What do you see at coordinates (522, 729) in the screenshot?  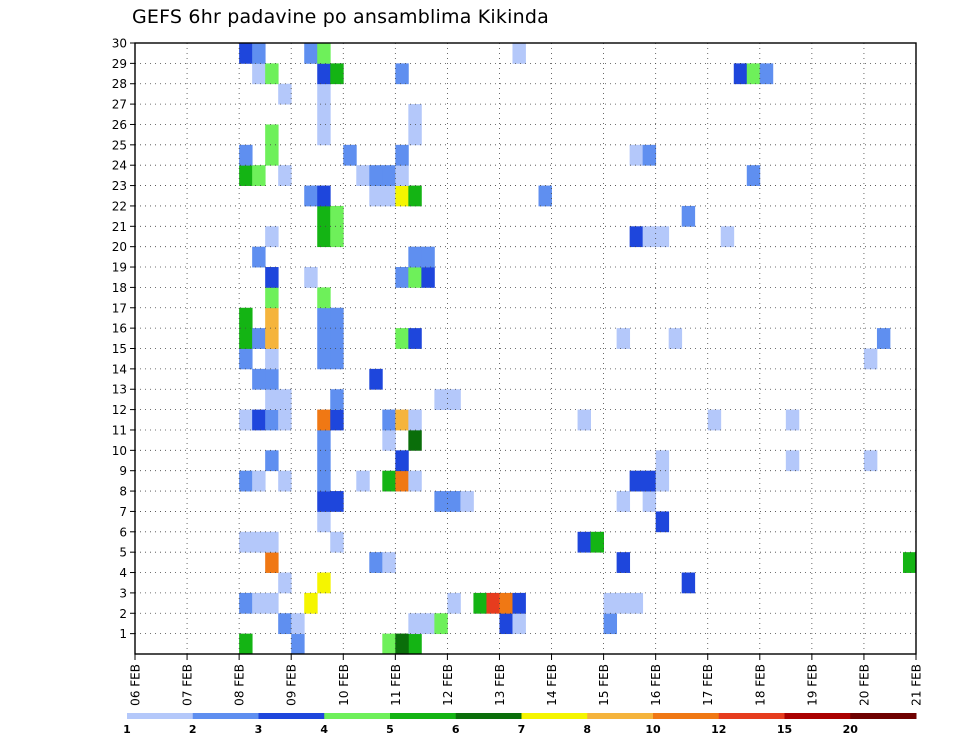 I see `colorbar-label: 7` at bounding box center [522, 729].